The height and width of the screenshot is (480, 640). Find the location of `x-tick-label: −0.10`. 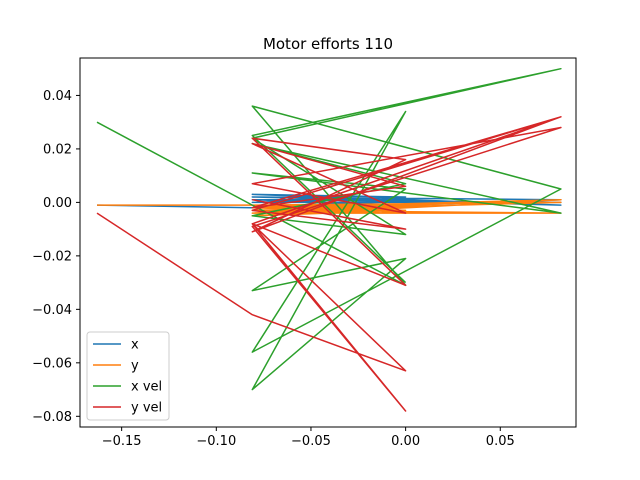

x-tick-label: −0.10 is located at coordinates (216, 441).